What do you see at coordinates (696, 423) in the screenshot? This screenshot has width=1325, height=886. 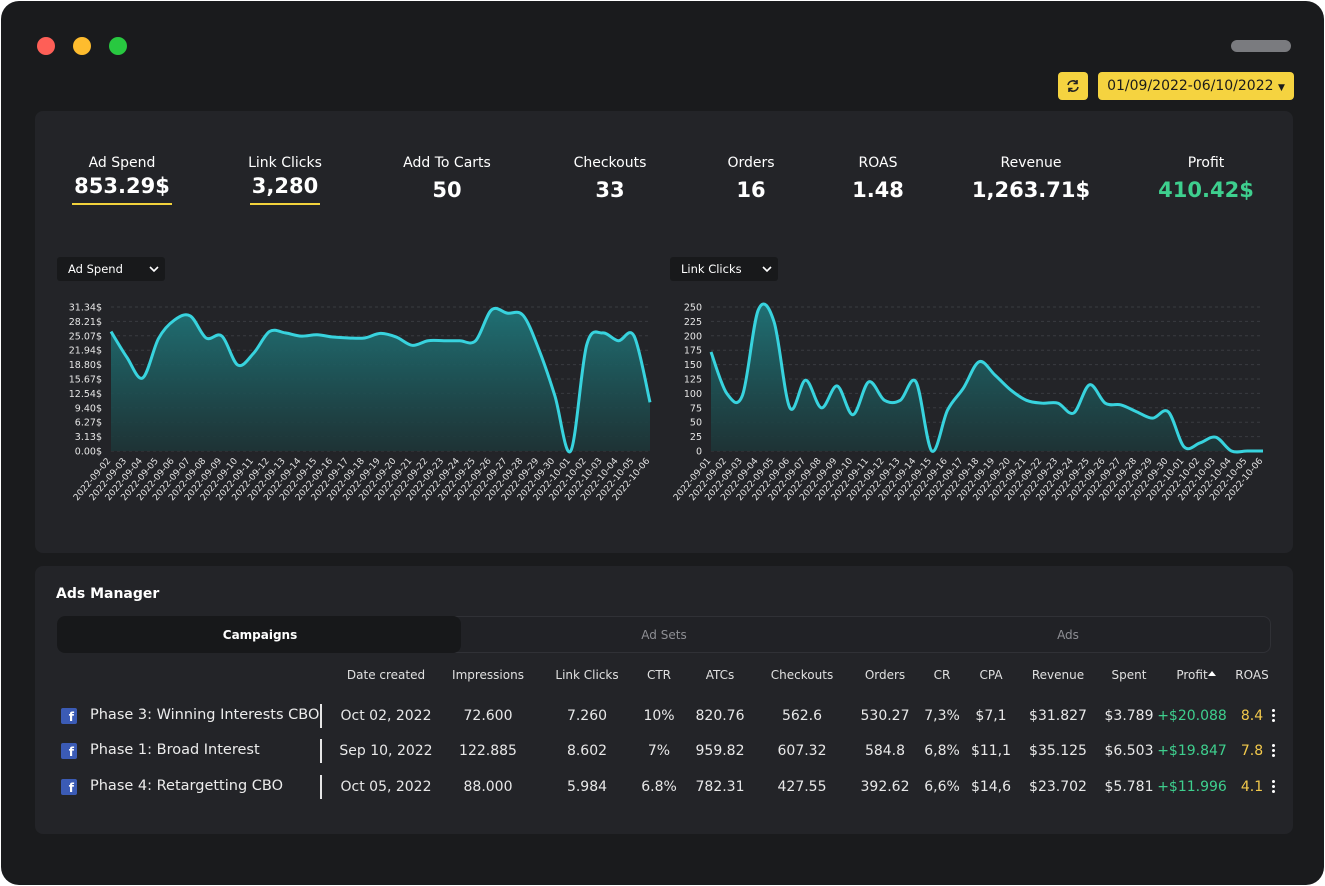 I see `y-tick-label: 50` at bounding box center [696, 423].